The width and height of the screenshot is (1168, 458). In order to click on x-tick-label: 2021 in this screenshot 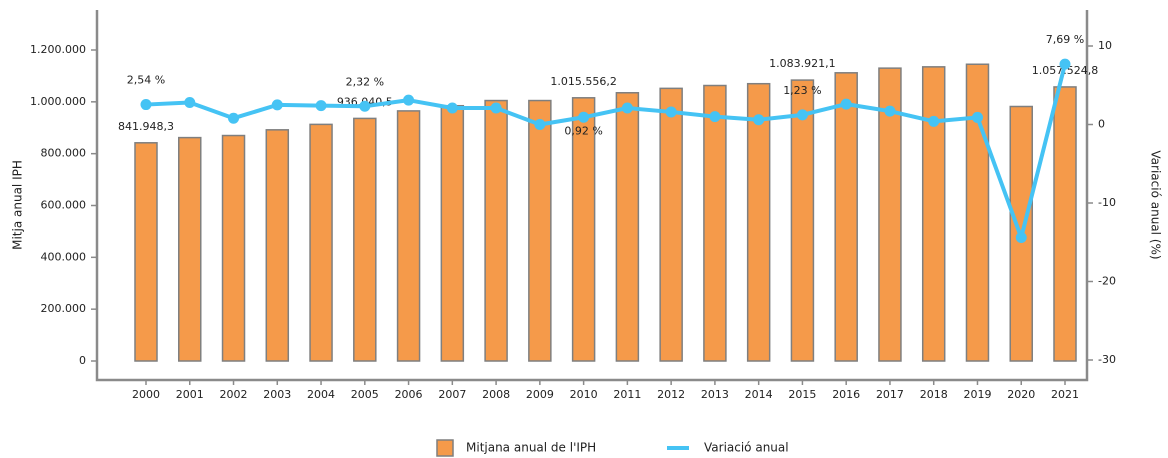, I will do `click(1065, 394)`.